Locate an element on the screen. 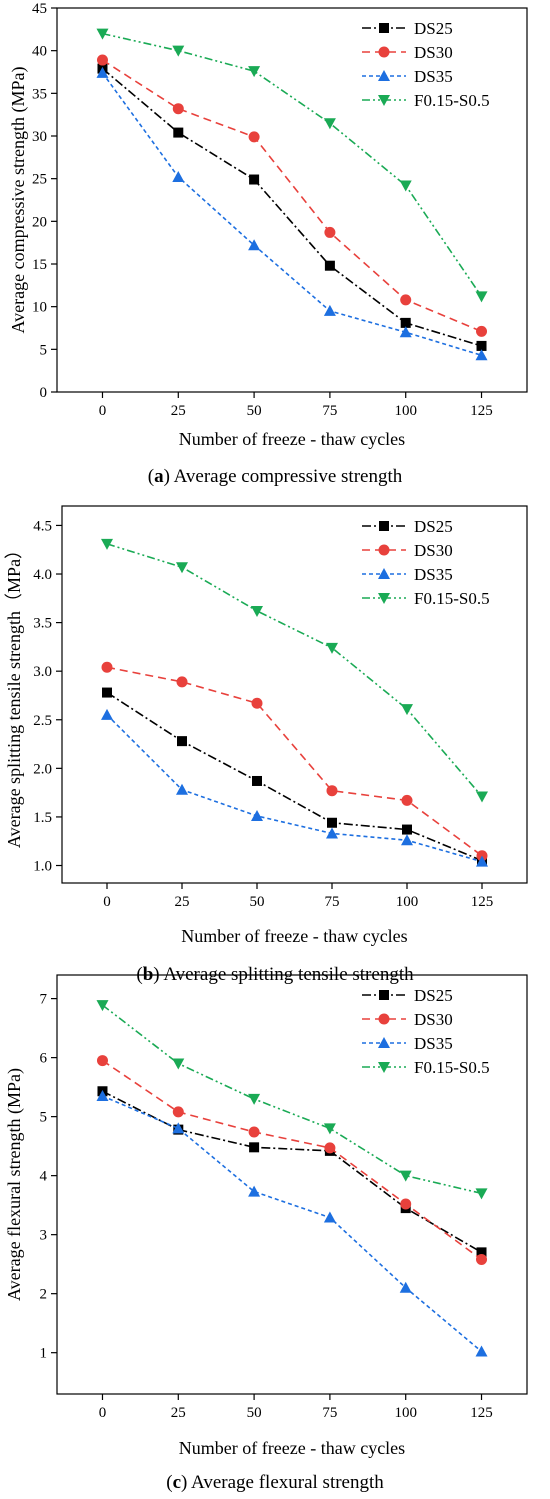 The image size is (550, 1499). legend-marker-ds35 is located at coordinates (384, 75).